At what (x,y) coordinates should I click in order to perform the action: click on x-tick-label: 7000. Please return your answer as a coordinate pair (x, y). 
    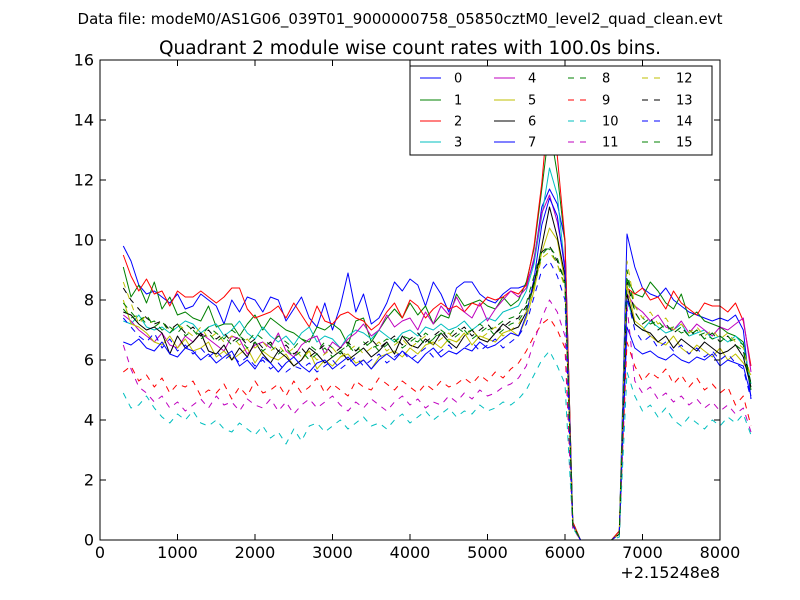
    Looking at the image, I should click on (642, 552).